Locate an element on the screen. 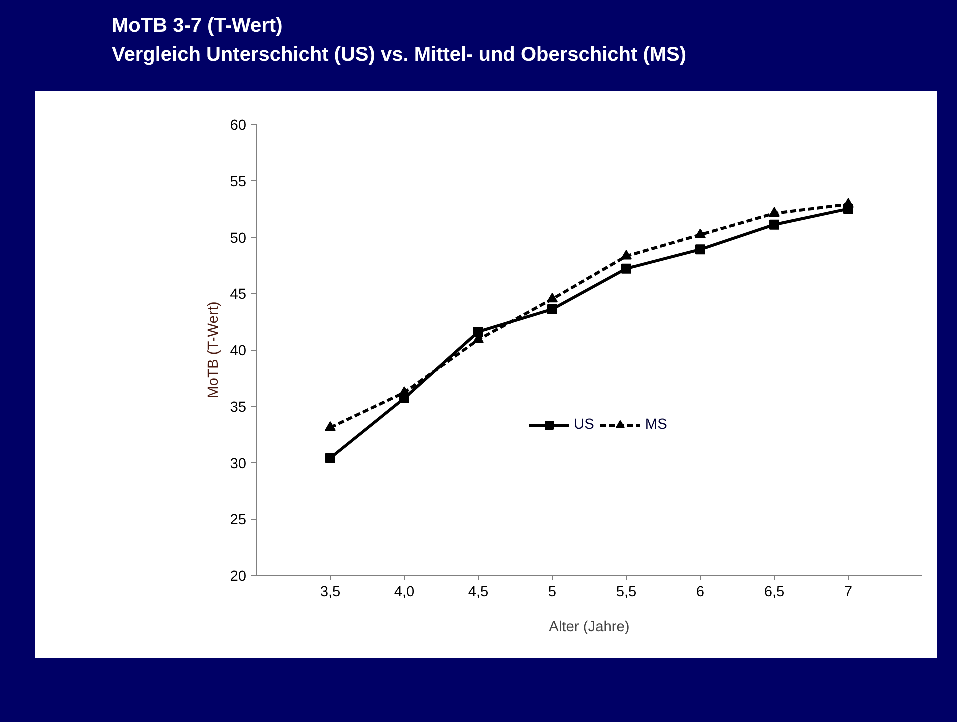 The height and width of the screenshot is (722, 957). x-tick-label: 4,0 is located at coordinates (404, 592).